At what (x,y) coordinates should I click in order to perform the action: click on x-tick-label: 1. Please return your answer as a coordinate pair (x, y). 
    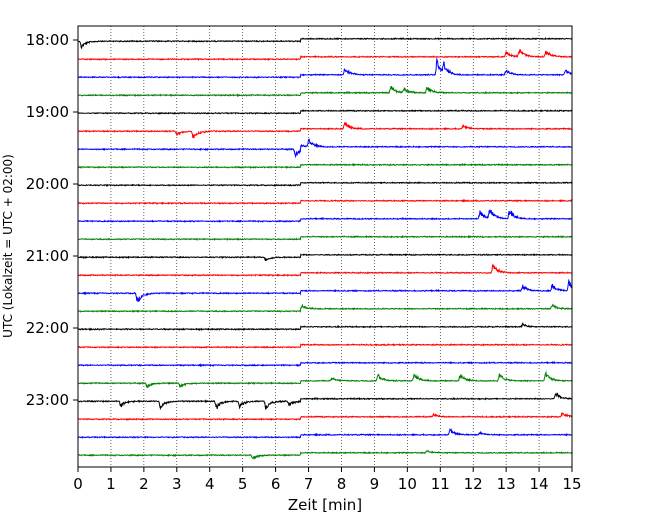
    Looking at the image, I should click on (111, 484).